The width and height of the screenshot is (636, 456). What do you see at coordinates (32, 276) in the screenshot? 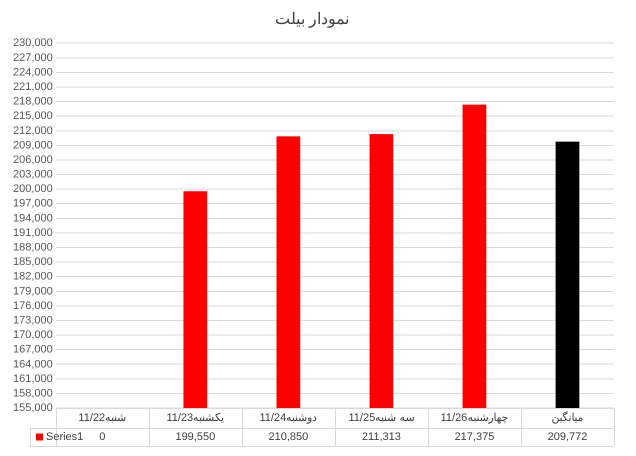
I see `y-tick-label: 182,000` at bounding box center [32, 276].